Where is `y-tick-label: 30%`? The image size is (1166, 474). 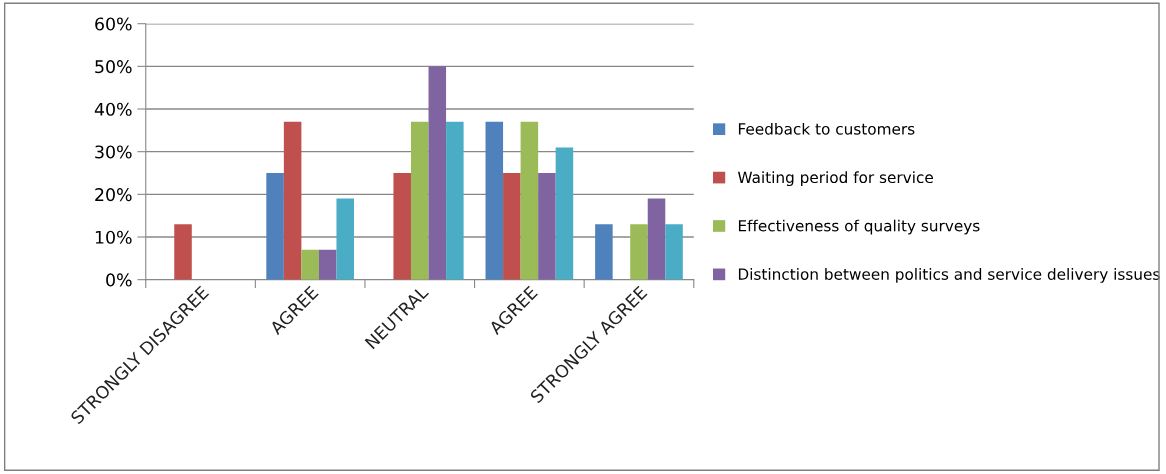
y-tick-label: 30% is located at coordinates (113, 152).